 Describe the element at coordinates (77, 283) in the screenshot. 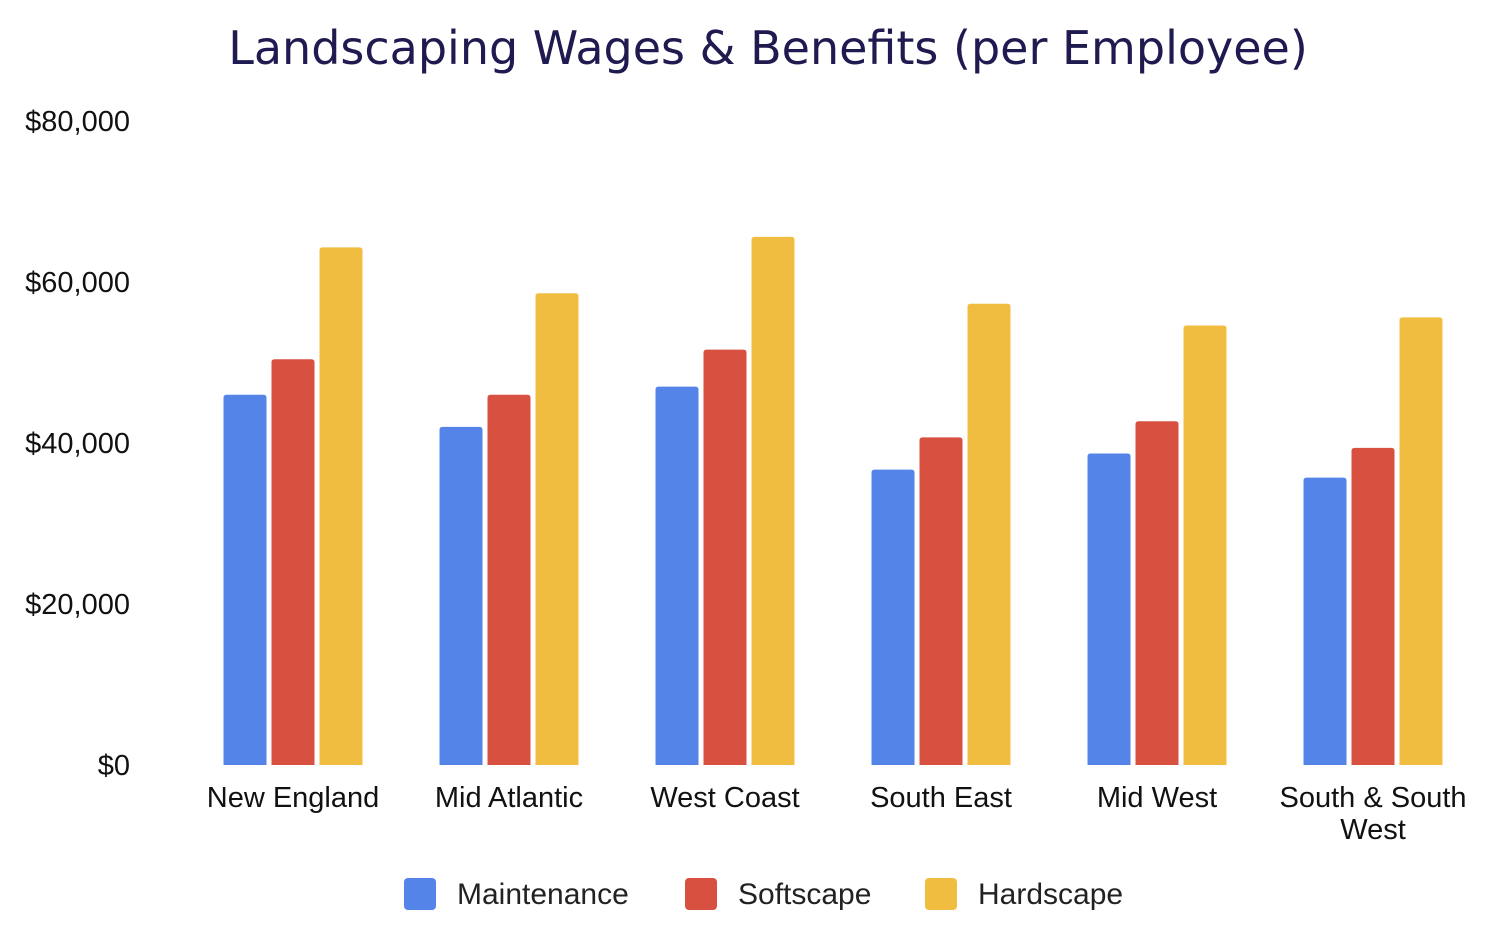

I see `y-tick-label: $60,000` at that location.